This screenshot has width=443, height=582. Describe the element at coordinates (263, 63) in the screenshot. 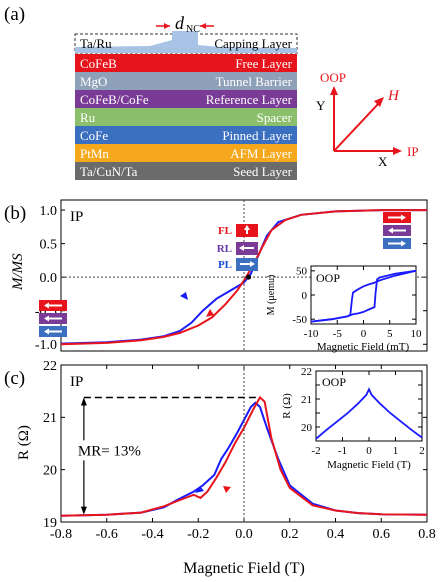

I see `layer-role: Free Layer` at that location.